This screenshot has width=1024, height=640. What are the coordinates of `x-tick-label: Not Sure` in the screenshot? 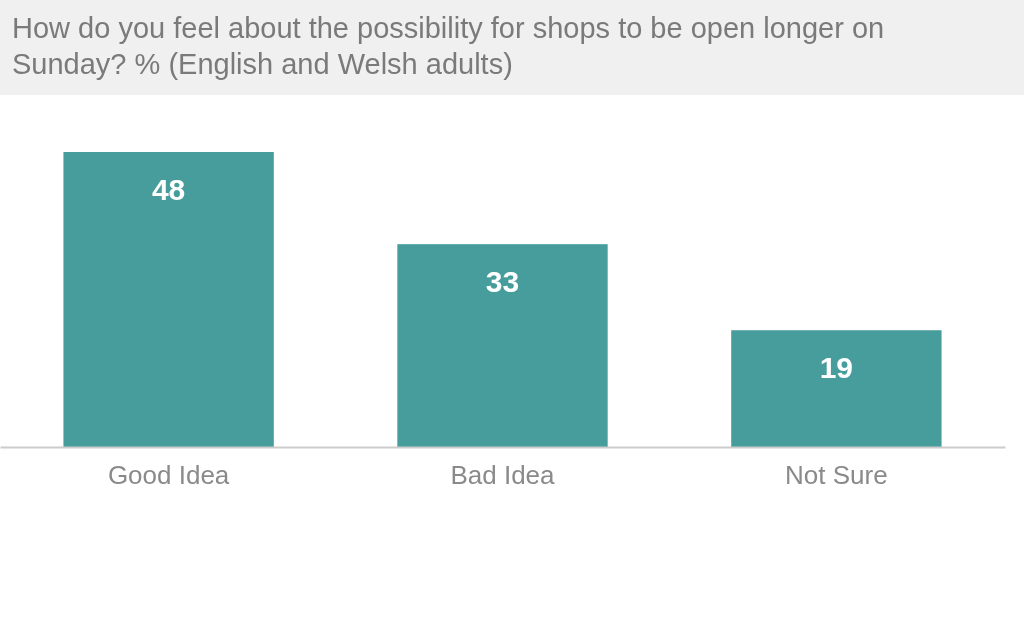 It's located at (836, 474).